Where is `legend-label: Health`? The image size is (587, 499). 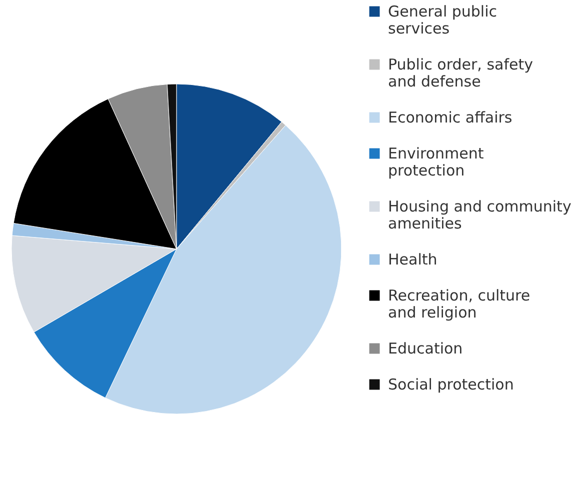
legend-label: Health is located at coordinates (413, 259).